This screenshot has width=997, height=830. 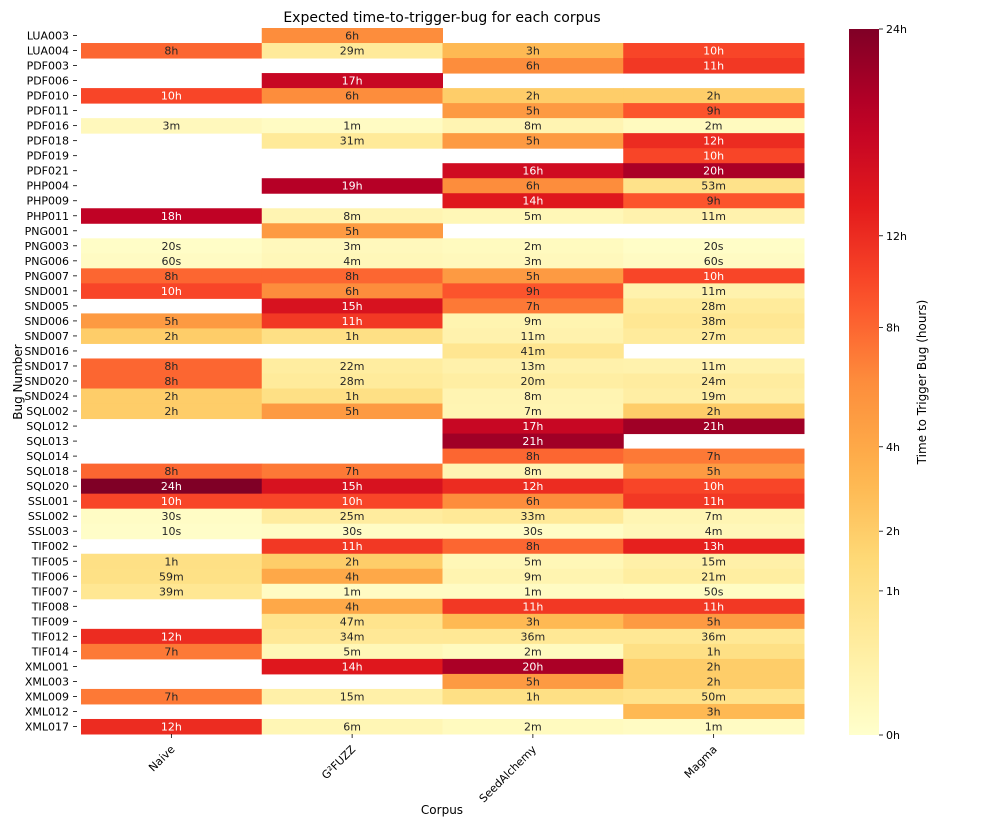 I want to click on cell-label: 20h, so click(x=532, y=666).